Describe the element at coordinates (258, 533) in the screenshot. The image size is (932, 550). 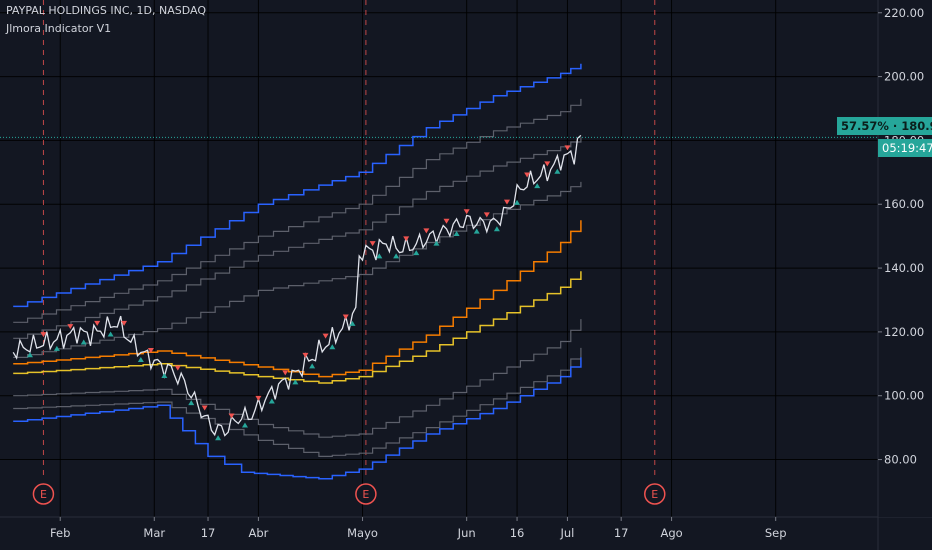
I see `x-tick-label: Abr` at that location.